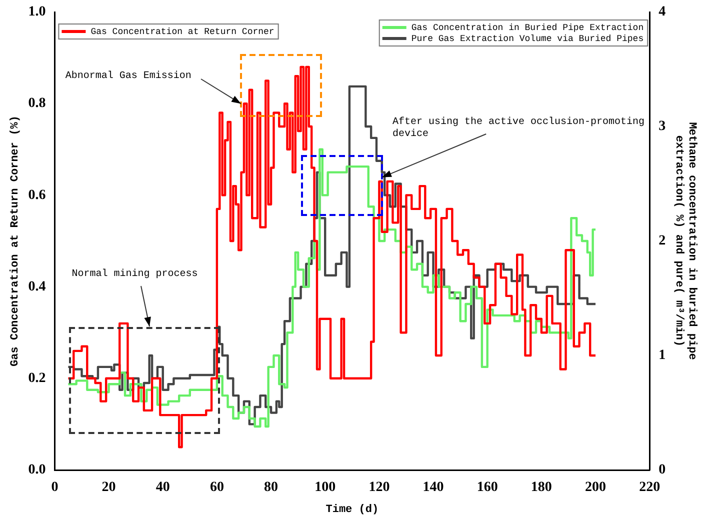 The image size is (713, 524). I want to click on y-axis-title: Gas Concentration at Return Corner (%), so click(15, 241).